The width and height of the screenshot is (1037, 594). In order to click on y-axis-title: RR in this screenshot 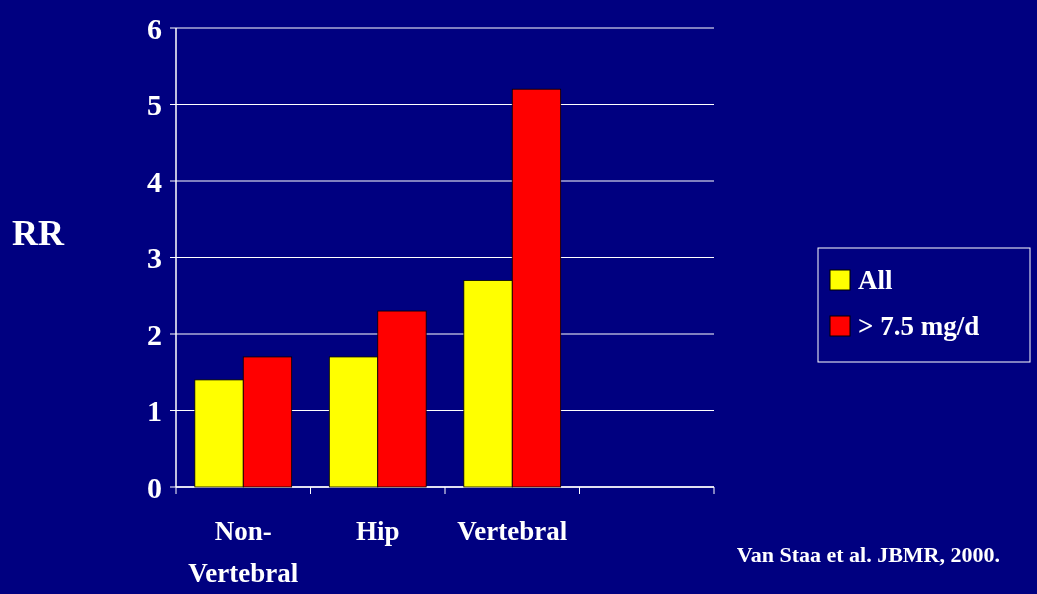, I will do `click(38, 233)`.